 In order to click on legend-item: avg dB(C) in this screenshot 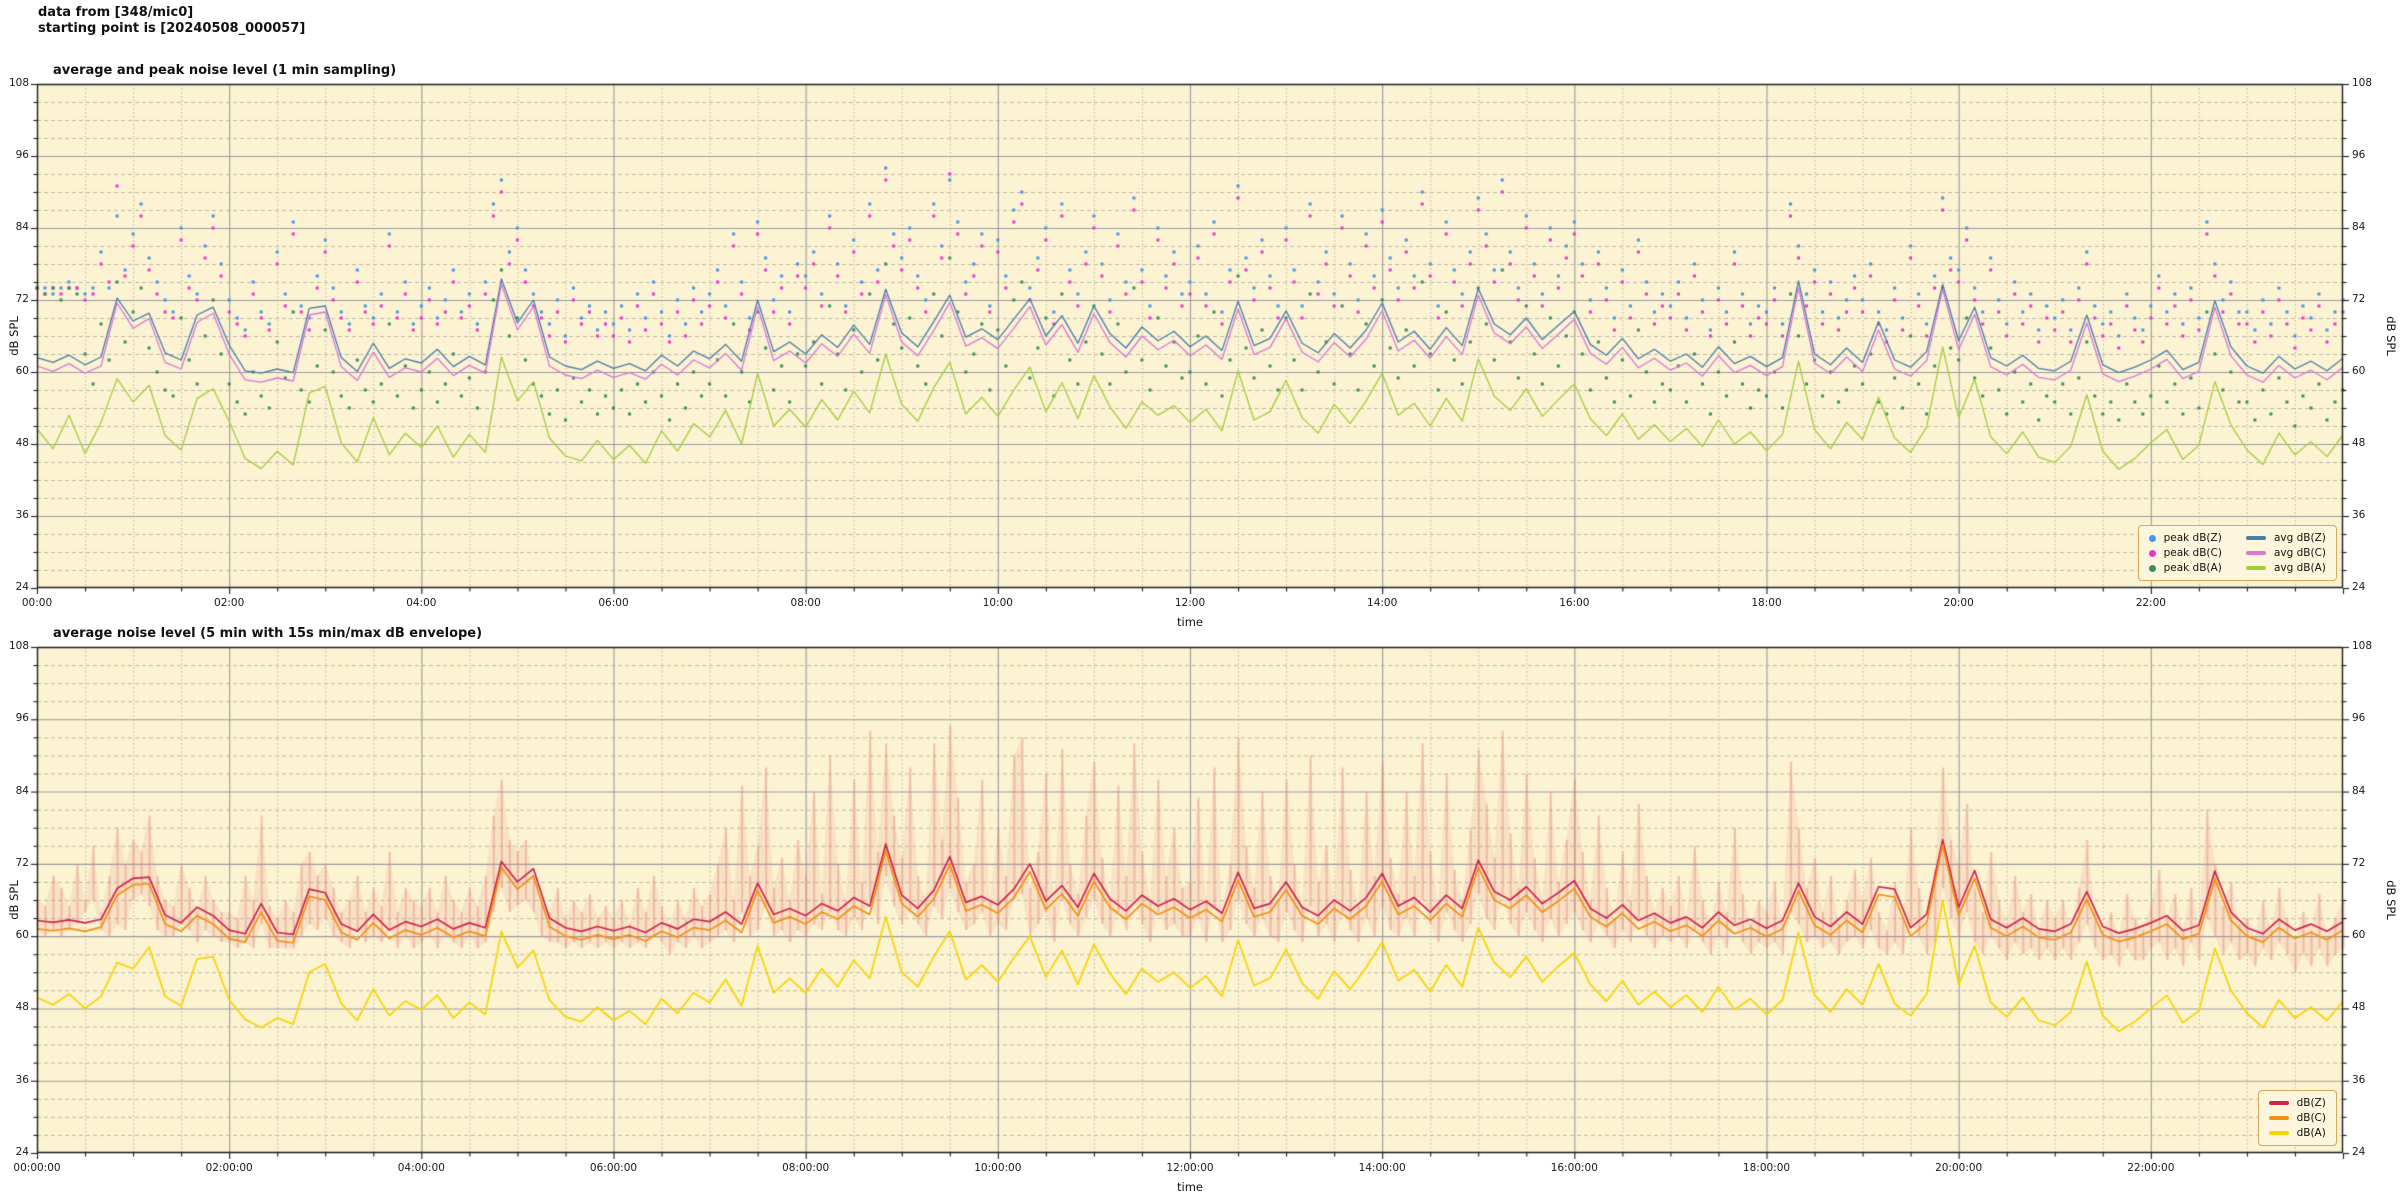, I will do `click(2285, 553)`.